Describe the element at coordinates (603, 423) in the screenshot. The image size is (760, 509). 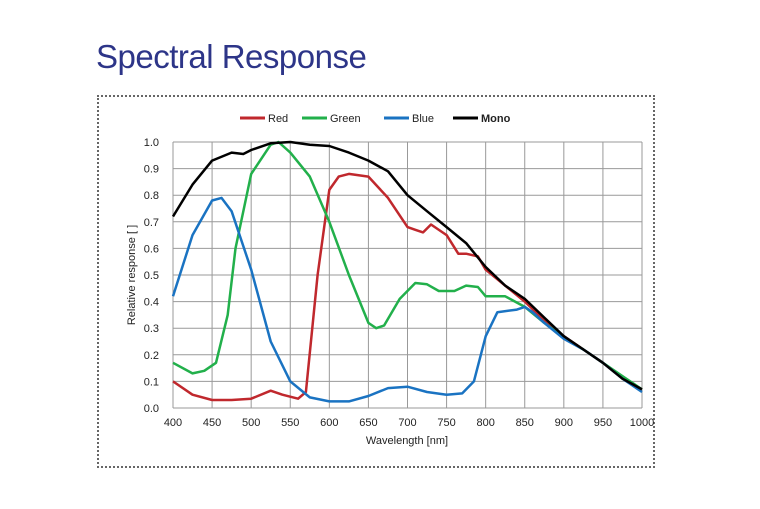
I see `x-tick-label: 950` at that location.